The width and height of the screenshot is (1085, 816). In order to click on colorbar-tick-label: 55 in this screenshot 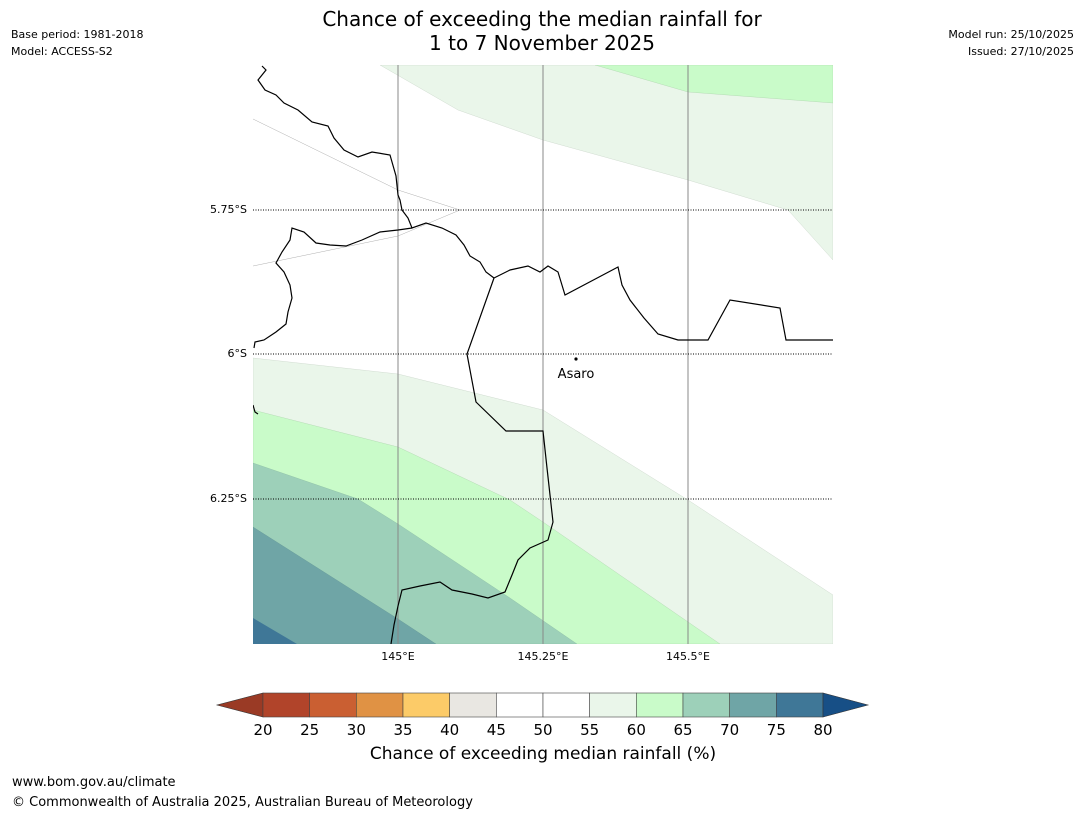, I will do `click(589, 730)`.